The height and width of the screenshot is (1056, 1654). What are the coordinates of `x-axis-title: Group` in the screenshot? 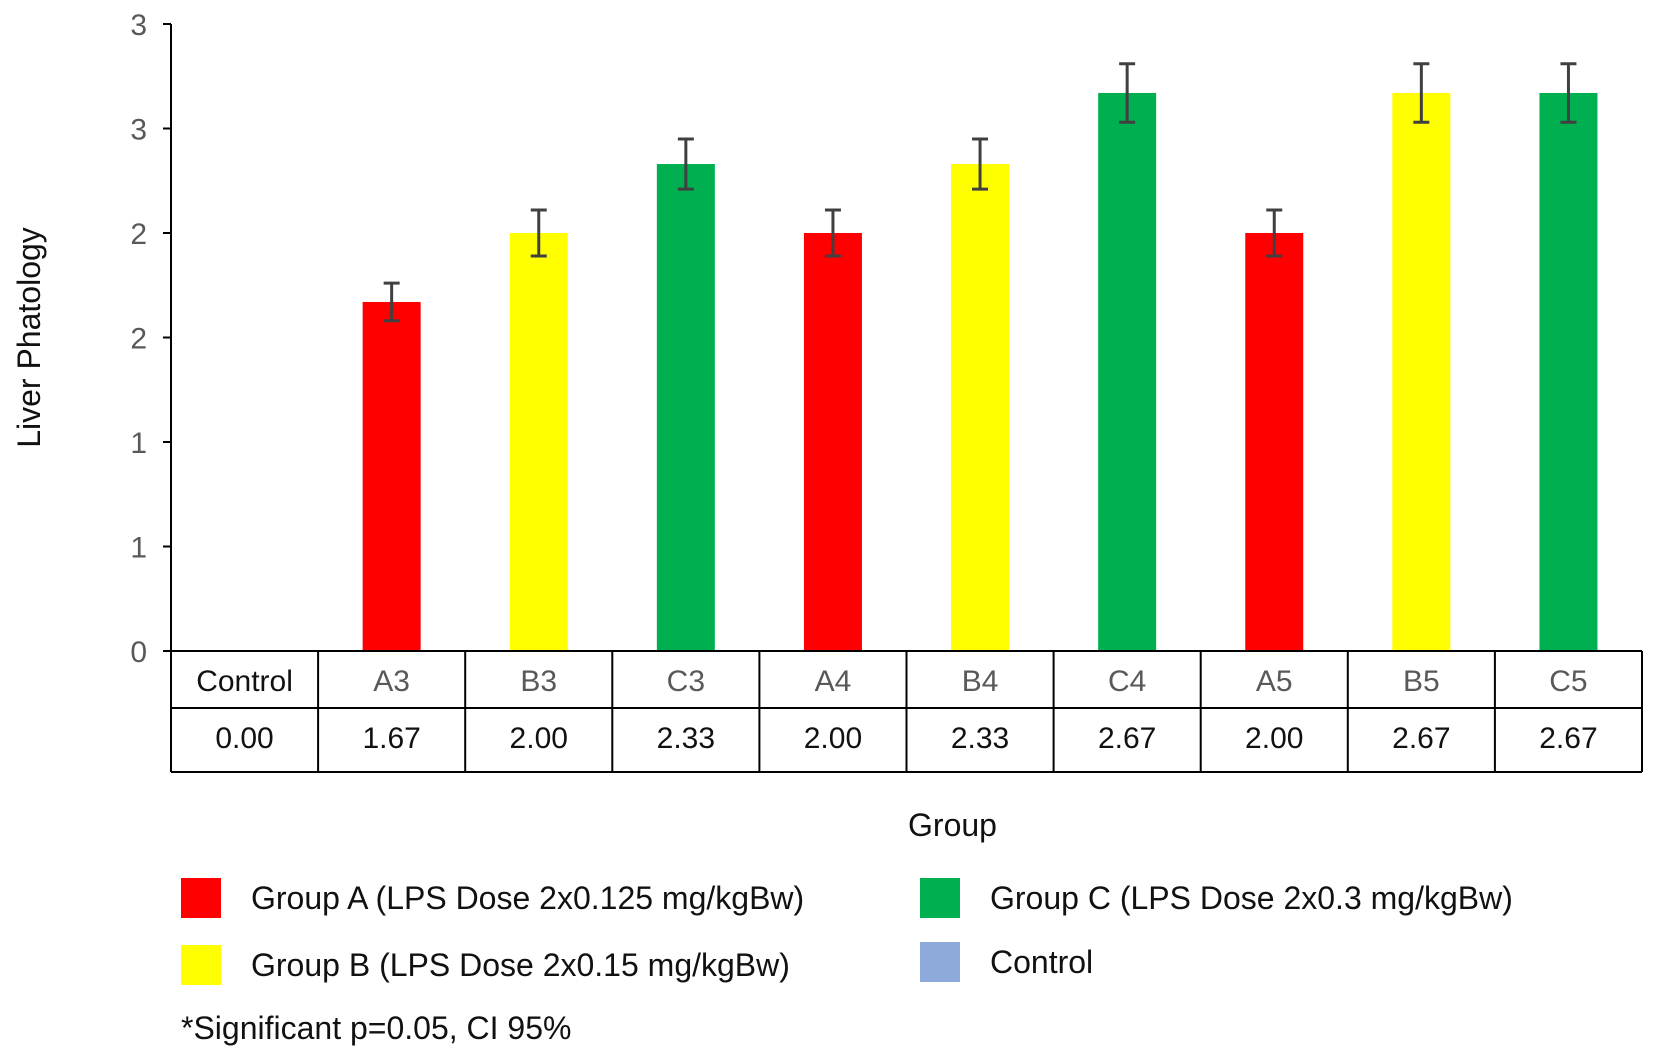 It's located at (952, 825).